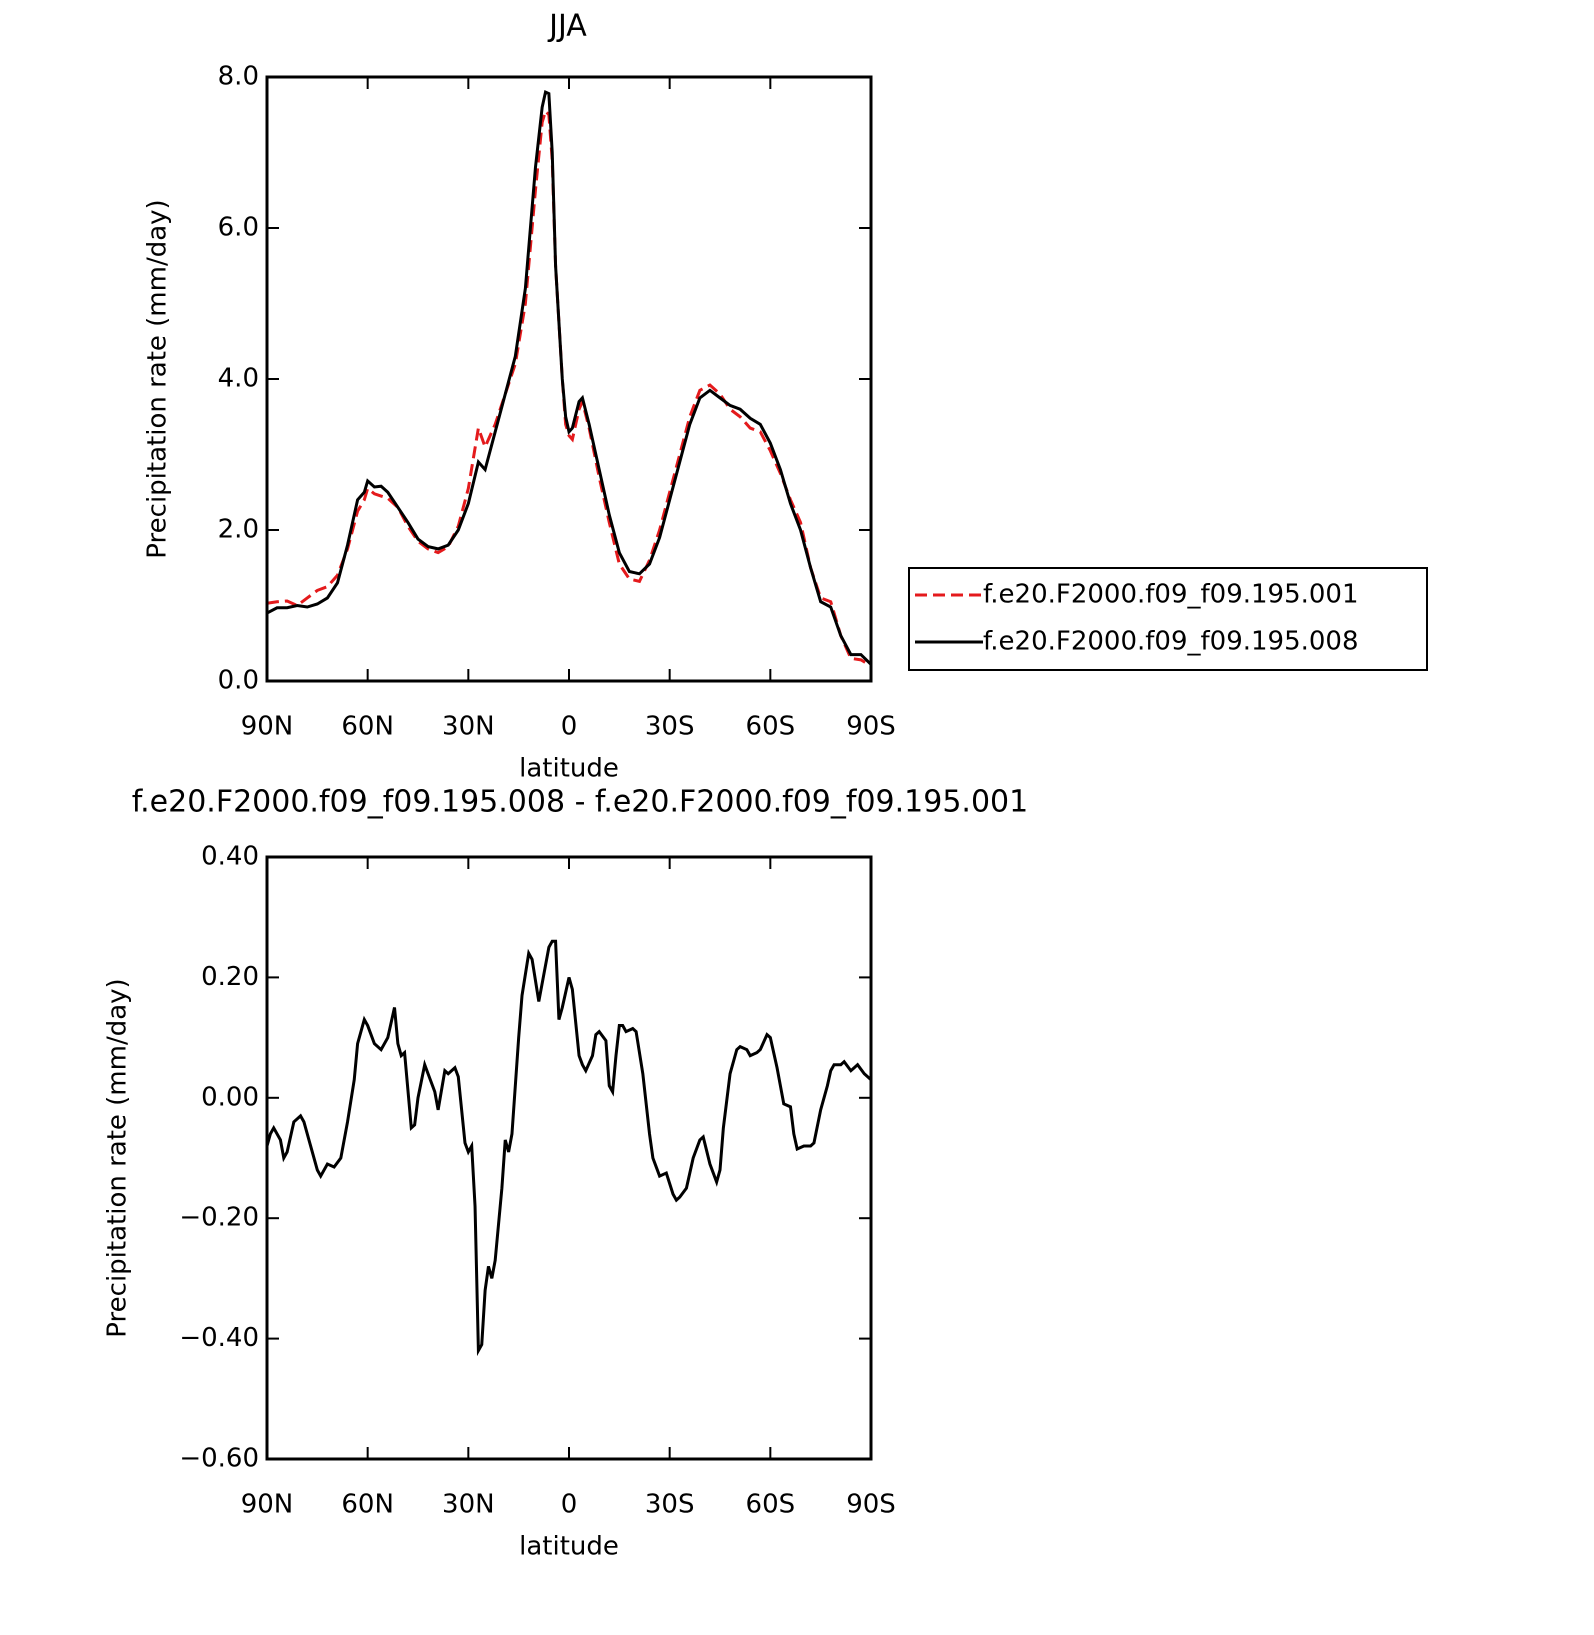  I want to click on y-tick-label: −0.40, so click(219, 1338).